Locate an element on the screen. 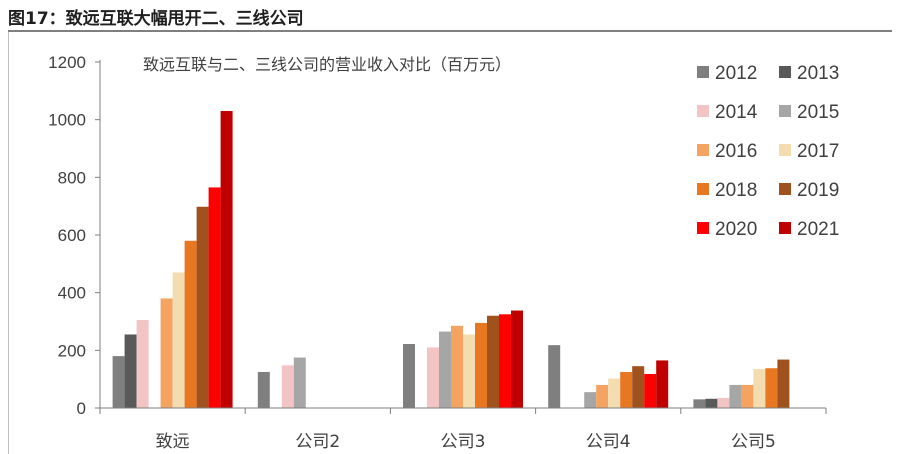 This screenshot has width=897, height=454. x-category-label: 公司2 is located at coordinates (317, 442).